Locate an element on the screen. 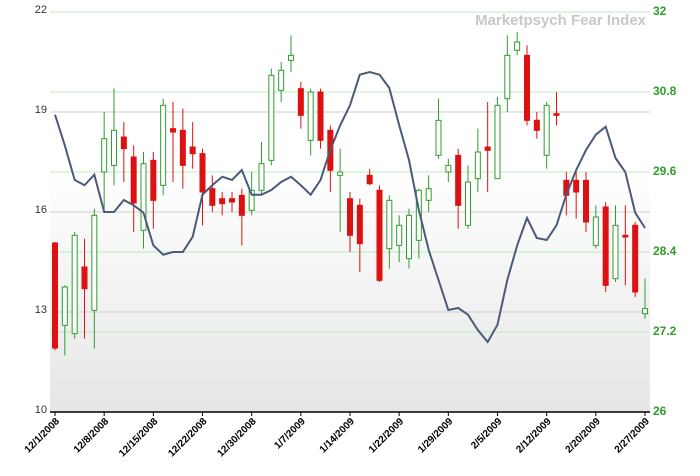  y-tick-label: 16 is located at coordinates (41, 210).